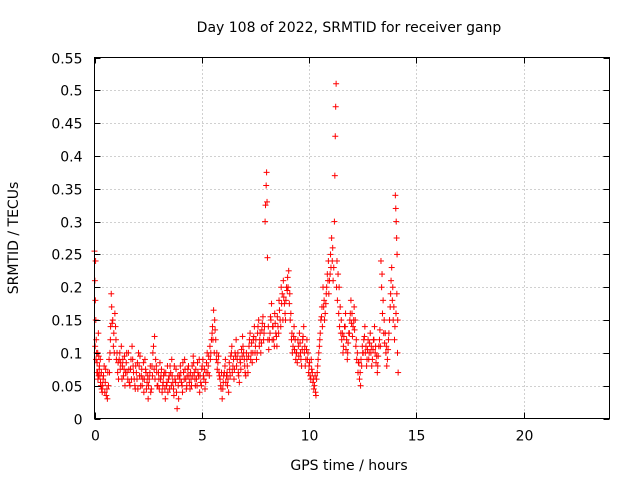  I want to click on x-tick-label: 20, so click(525, 437).